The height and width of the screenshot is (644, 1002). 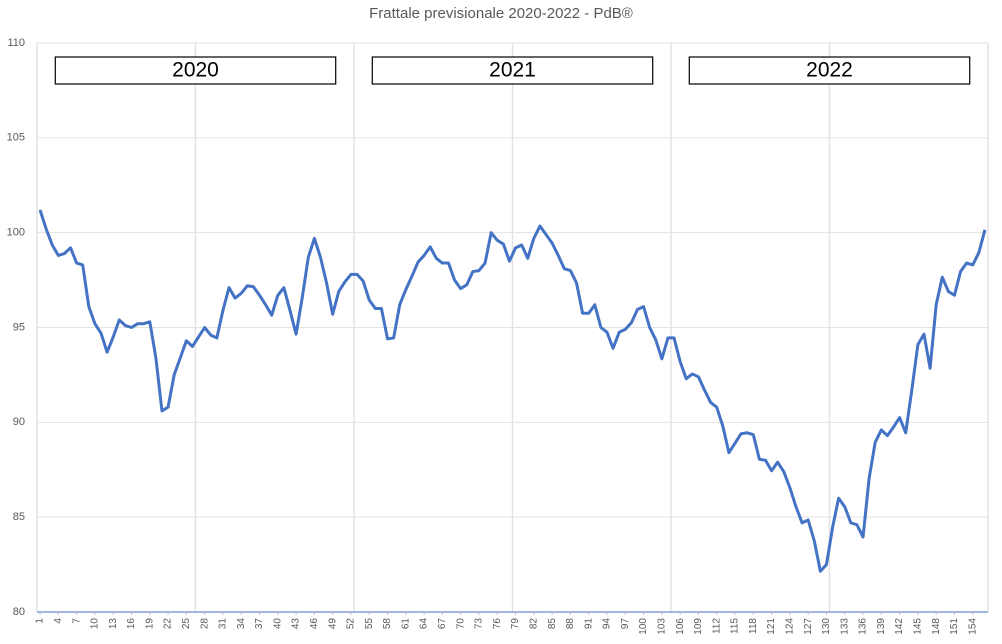 What do you see at coordinates (716, 626) in the screenshot?
I see `x-tick-label: 112` at bounding box center [716, 626].